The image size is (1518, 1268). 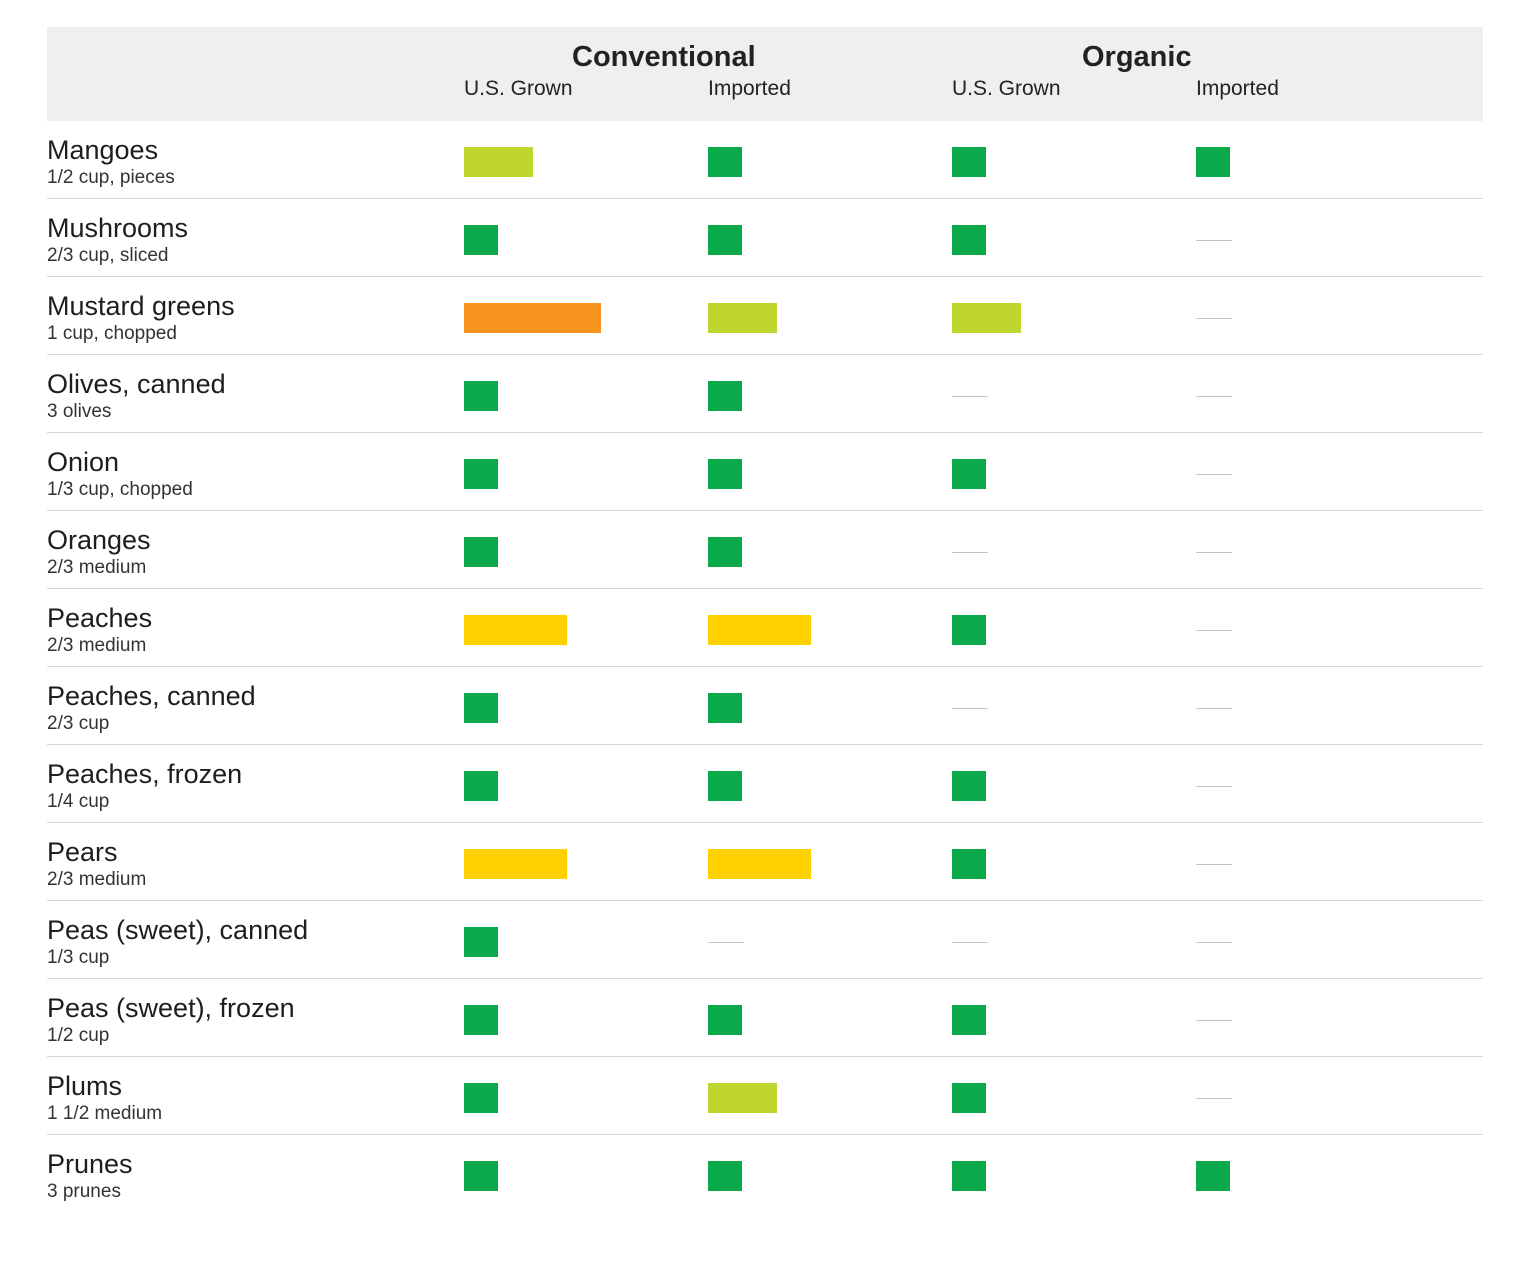 I want to click on food-name: Plums, so click(x=85, y=1086).